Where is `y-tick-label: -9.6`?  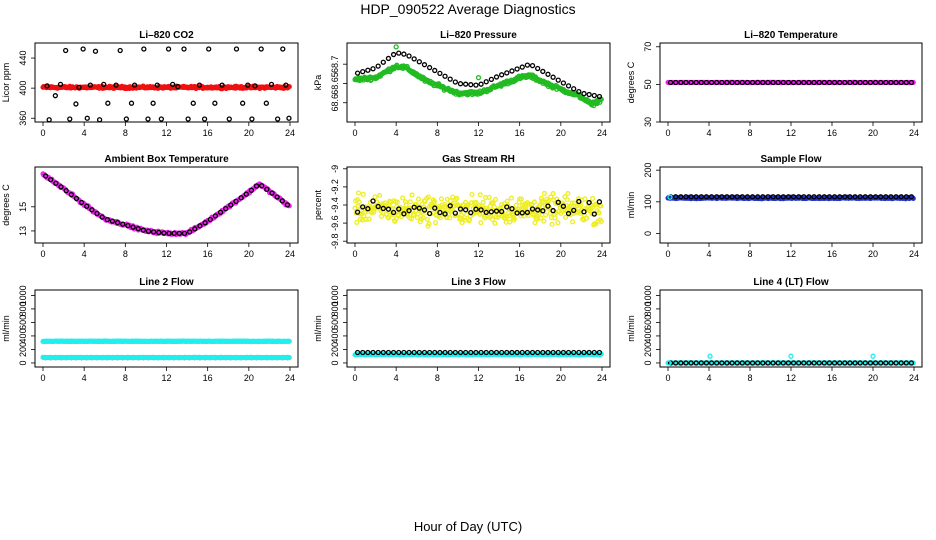 y-tick-label: -9.6 is located at coordinates (335, 223).